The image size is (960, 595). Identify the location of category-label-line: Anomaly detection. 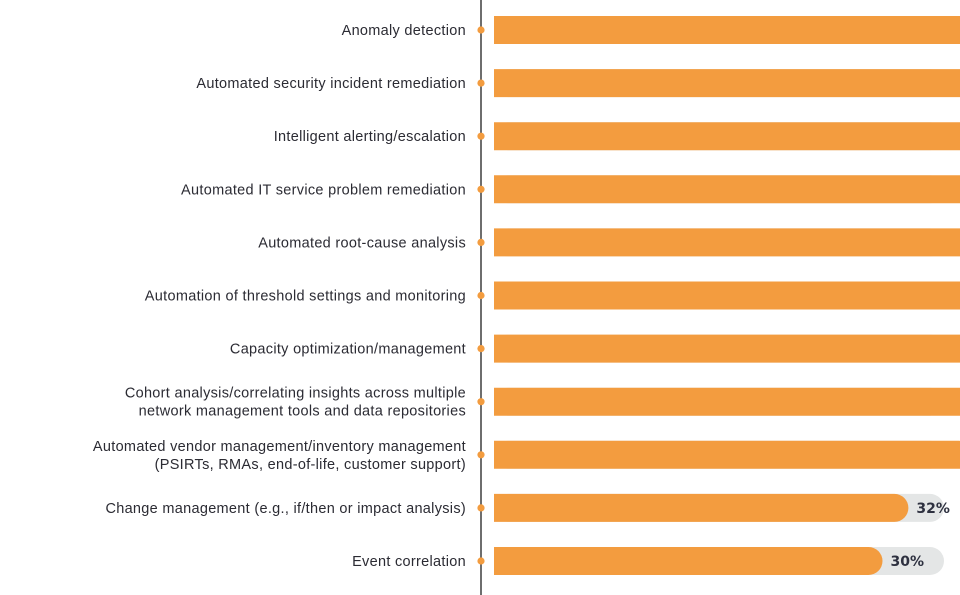
(404, 31).